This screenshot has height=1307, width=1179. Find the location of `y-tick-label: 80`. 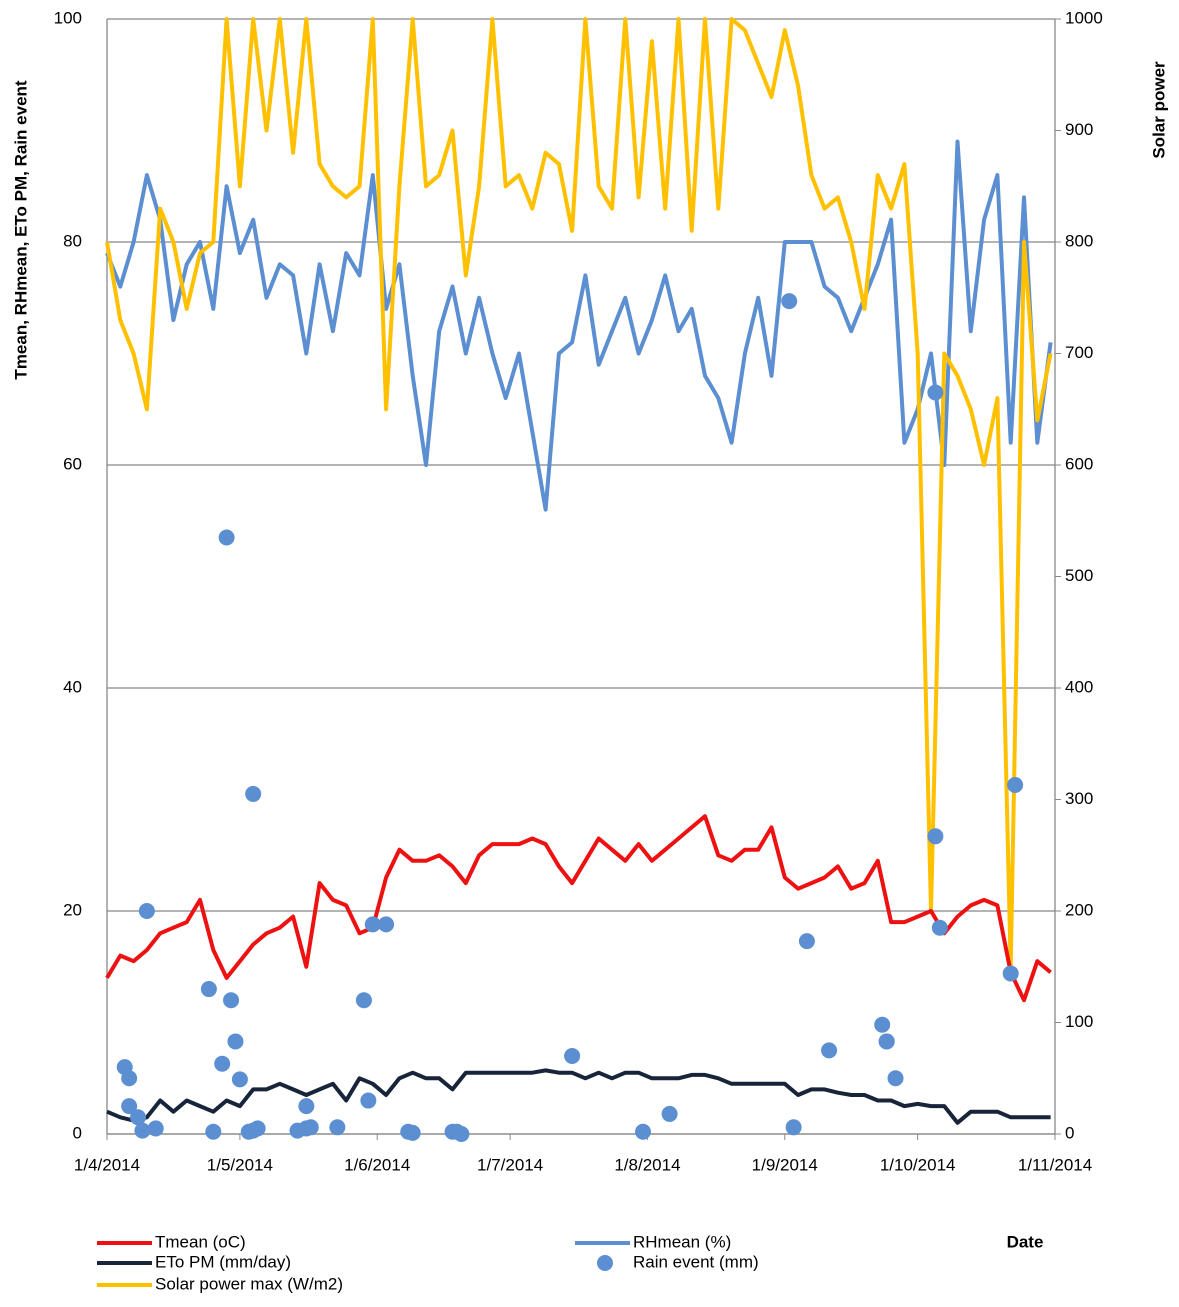

y-tick-label: 80 is located at coordinates (72, 240).